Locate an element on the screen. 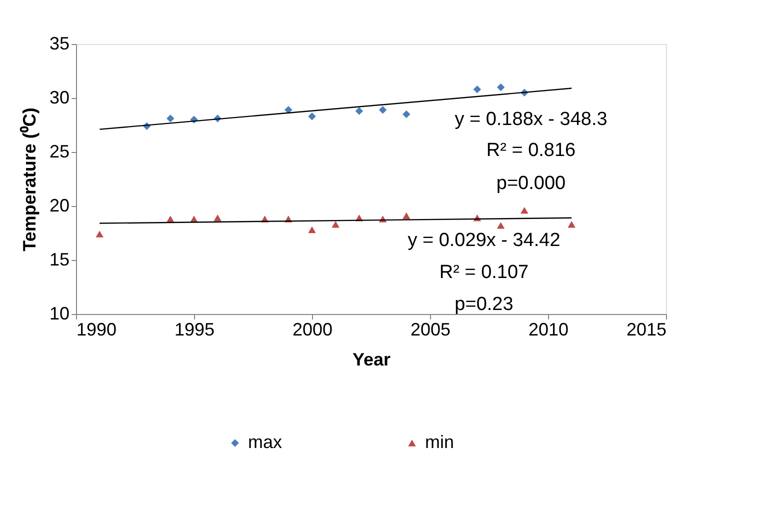  y-tick-label: 30 is located at coordinates (59, 98).